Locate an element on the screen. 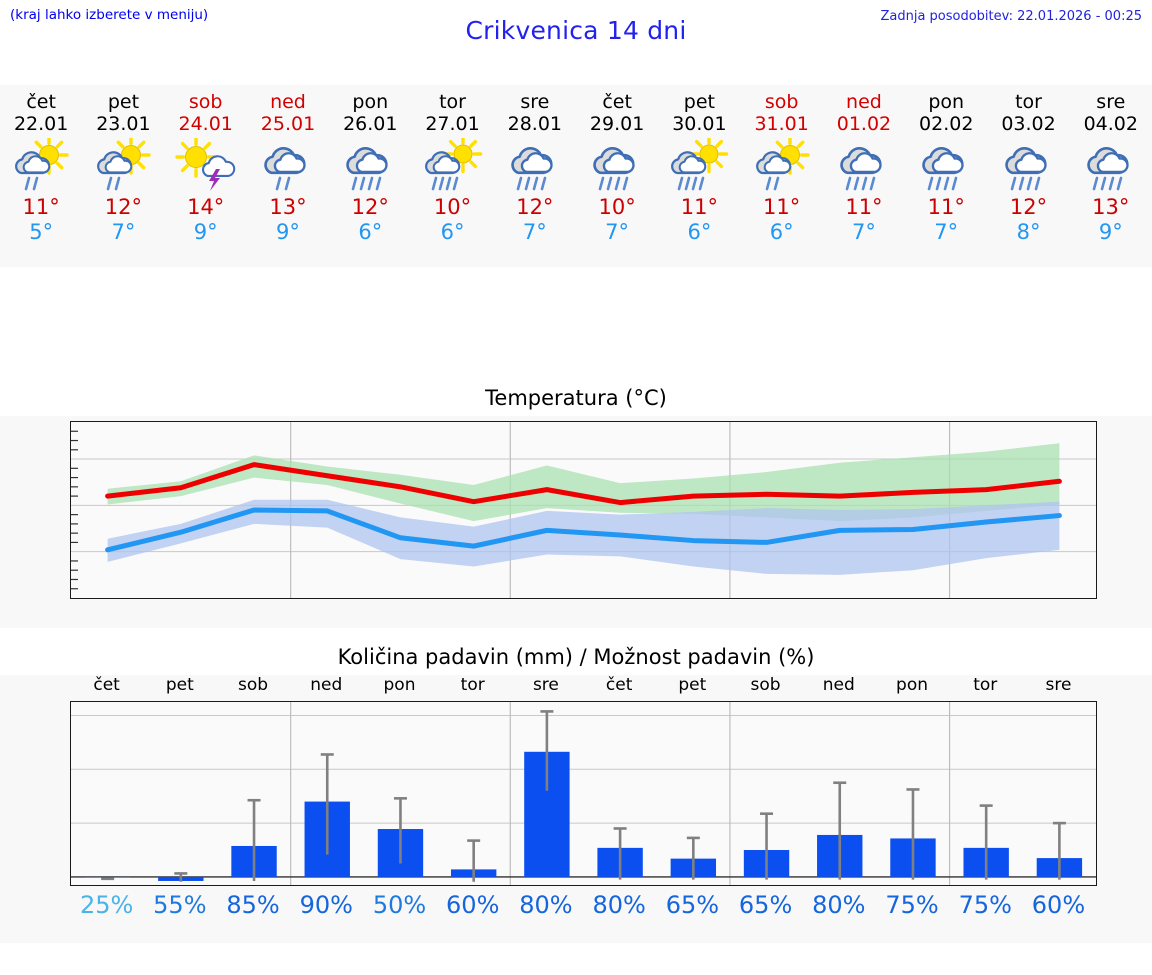 The height and width of the screenshot is (975, 1152). precipitation-probability: 90% is located at coordinates (326, 905).